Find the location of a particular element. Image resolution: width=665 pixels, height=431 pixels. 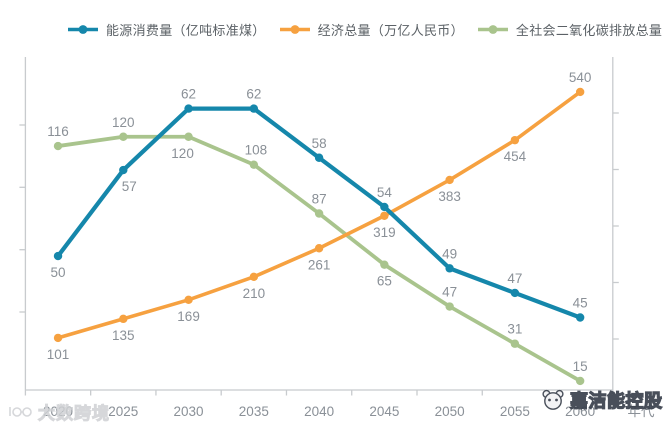

data-label: 108 is located at coordinates (256, 150).